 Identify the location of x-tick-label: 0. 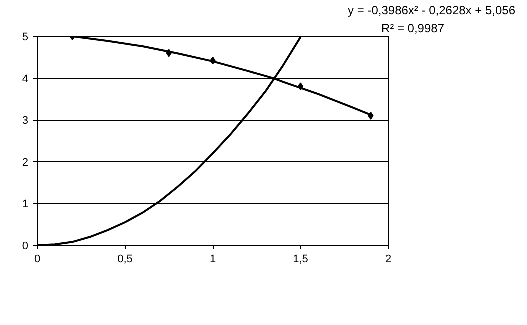
(37, 260).